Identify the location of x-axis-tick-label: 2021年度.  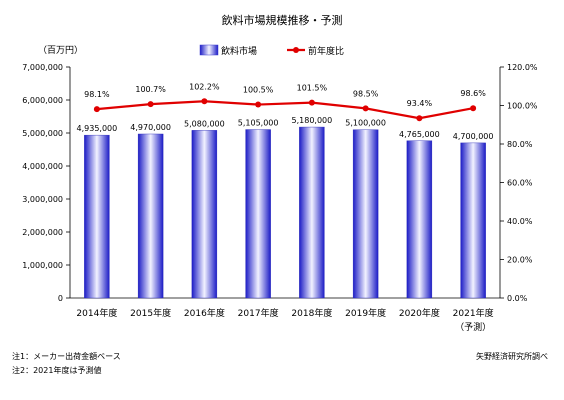
(473, 313).